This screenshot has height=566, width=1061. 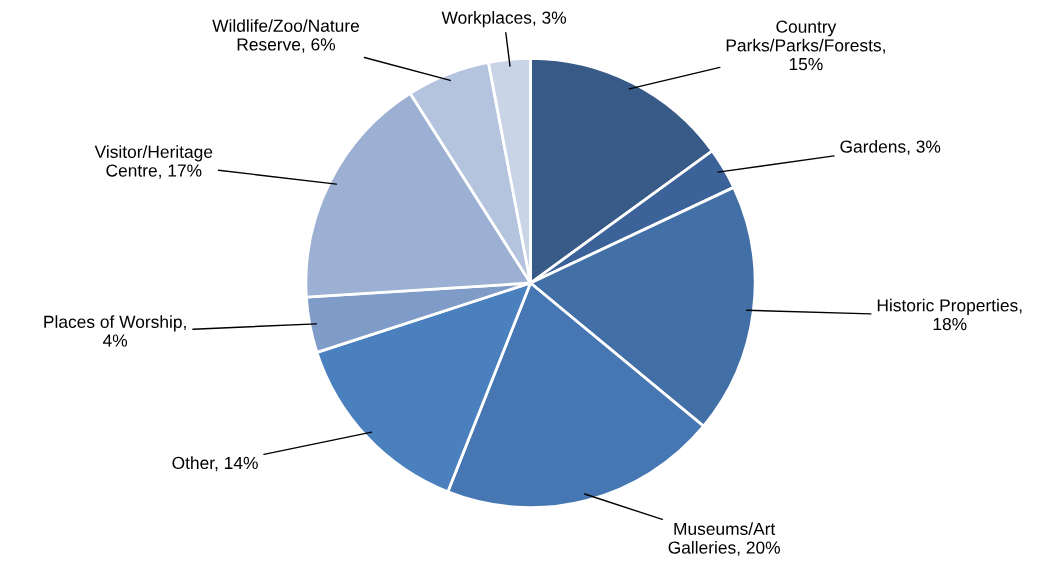 I want to click on slice-label: Gardens, 3%, so click(x=890, y=147).